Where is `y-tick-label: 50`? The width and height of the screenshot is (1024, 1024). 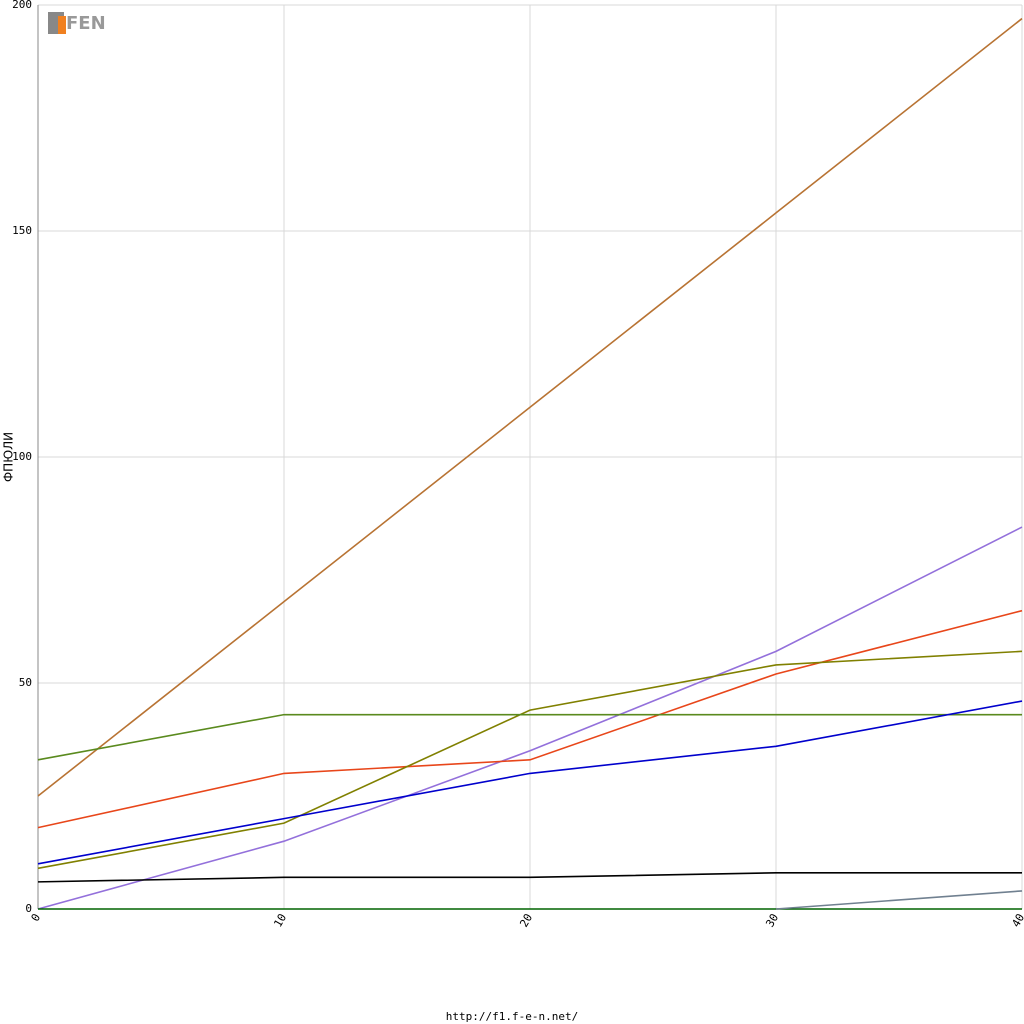 y-tick-label: 50 is located at coordinates (25, 682).